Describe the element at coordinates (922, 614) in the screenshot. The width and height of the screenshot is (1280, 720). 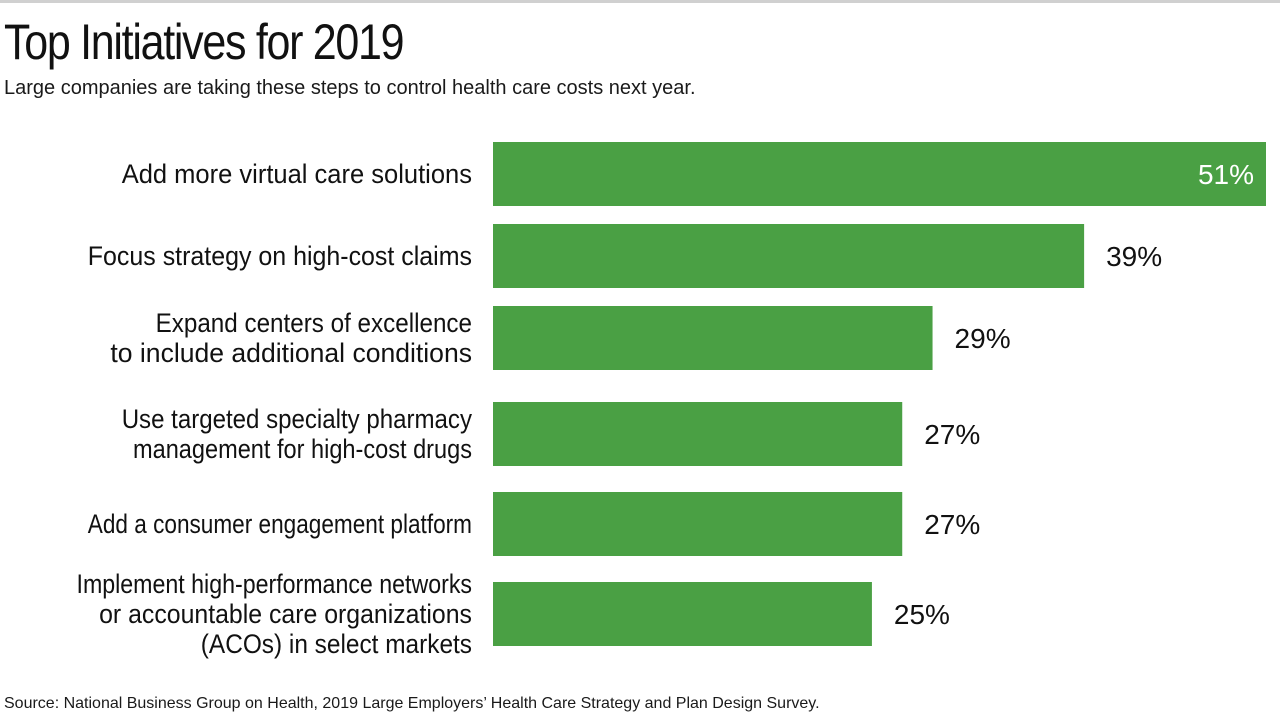
I see `value-label-6: 25%` at that location.